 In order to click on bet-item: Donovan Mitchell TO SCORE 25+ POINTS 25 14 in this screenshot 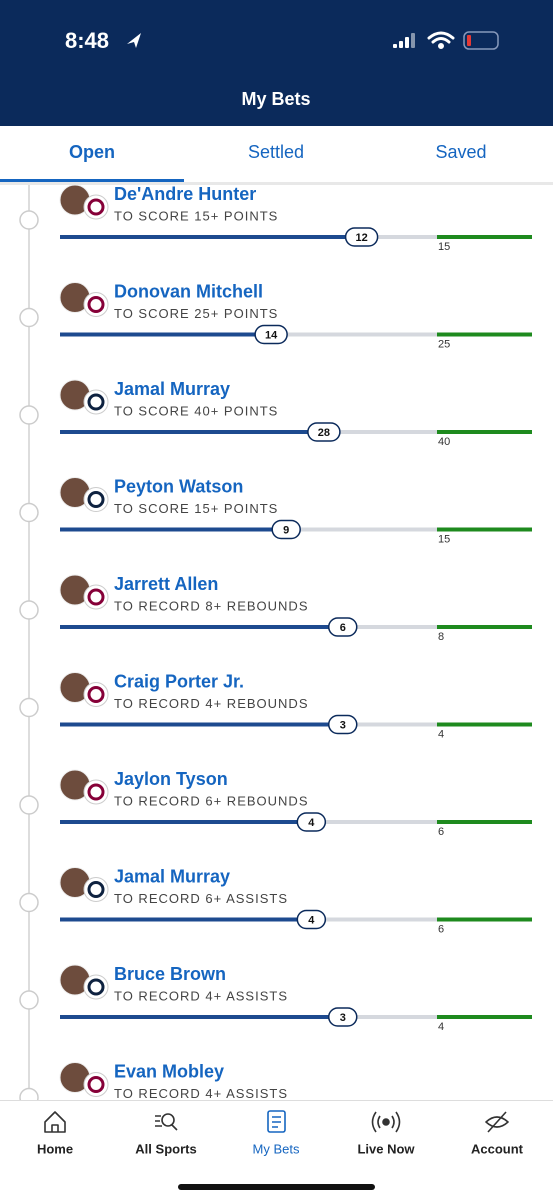, I will do `click(275, 315)`.